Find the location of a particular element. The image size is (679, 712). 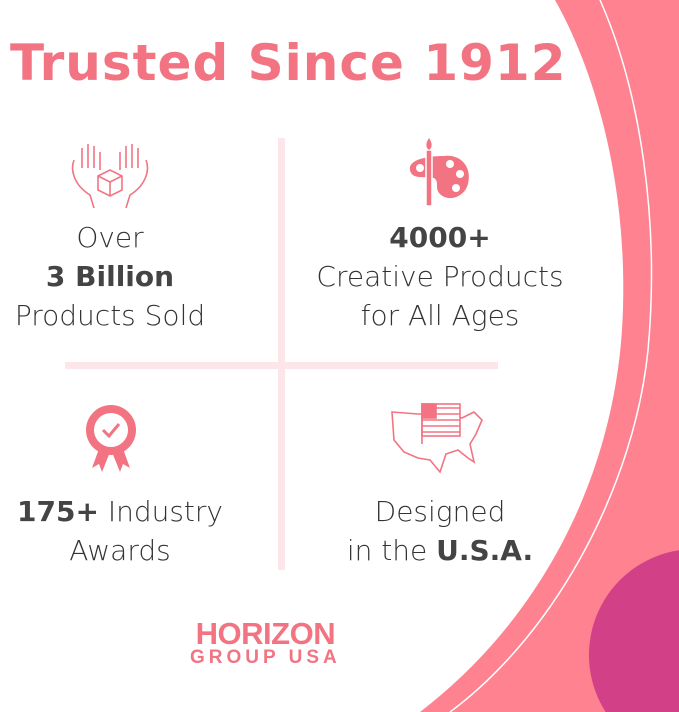

headline: Trusted Since 1912 is located at coordinates (288, 63).